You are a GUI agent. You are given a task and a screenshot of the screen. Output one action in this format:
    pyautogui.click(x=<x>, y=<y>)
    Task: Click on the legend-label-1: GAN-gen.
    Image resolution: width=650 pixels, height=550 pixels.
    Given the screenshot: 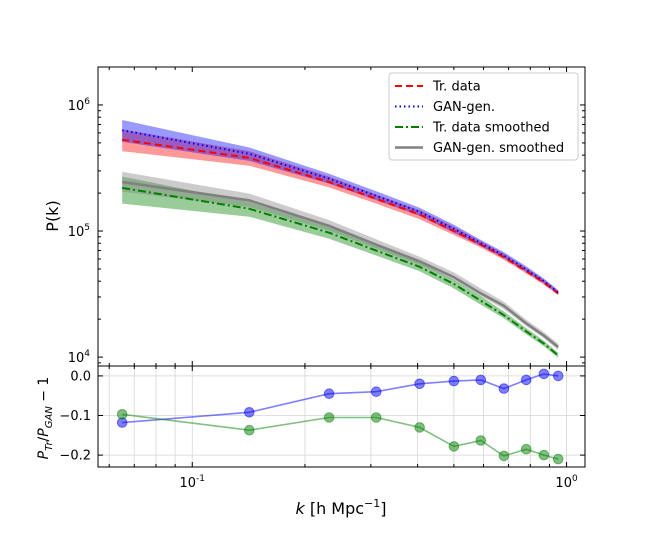 What is the action you would take?
    pyautogui.click(x=464, y=107)
    